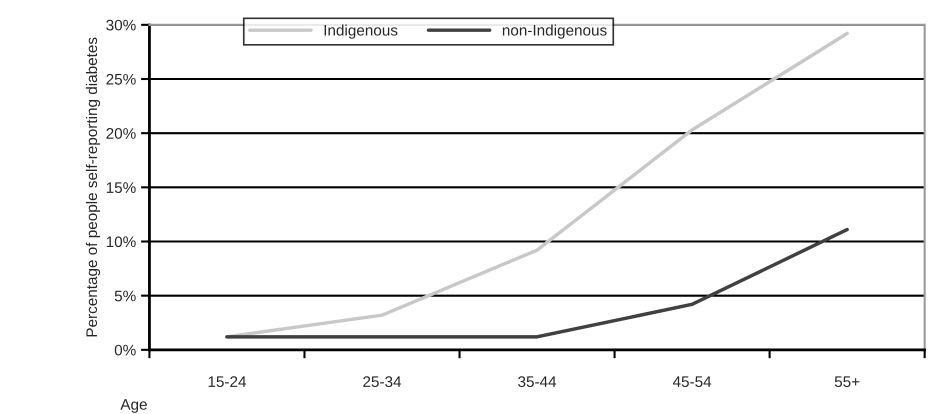  I want to click on y-tick-label: 15%, so click(121, 188).